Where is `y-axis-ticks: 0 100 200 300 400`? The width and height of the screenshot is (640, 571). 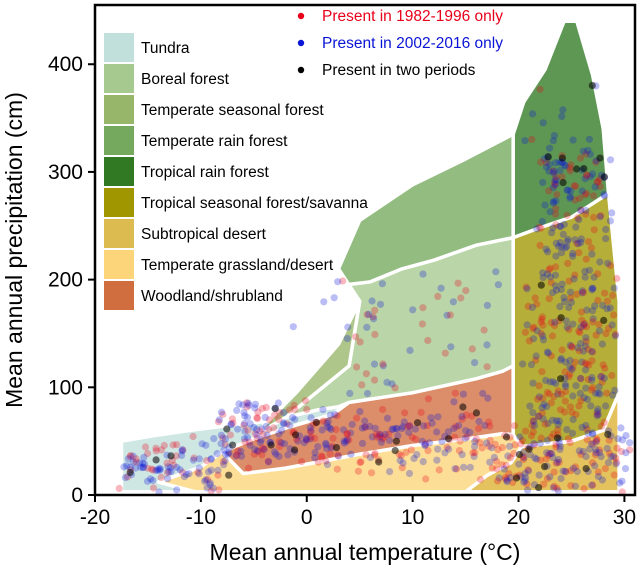
y-axis-ticks: 0 100 200 300 400 is located at coordinates (71, 280).